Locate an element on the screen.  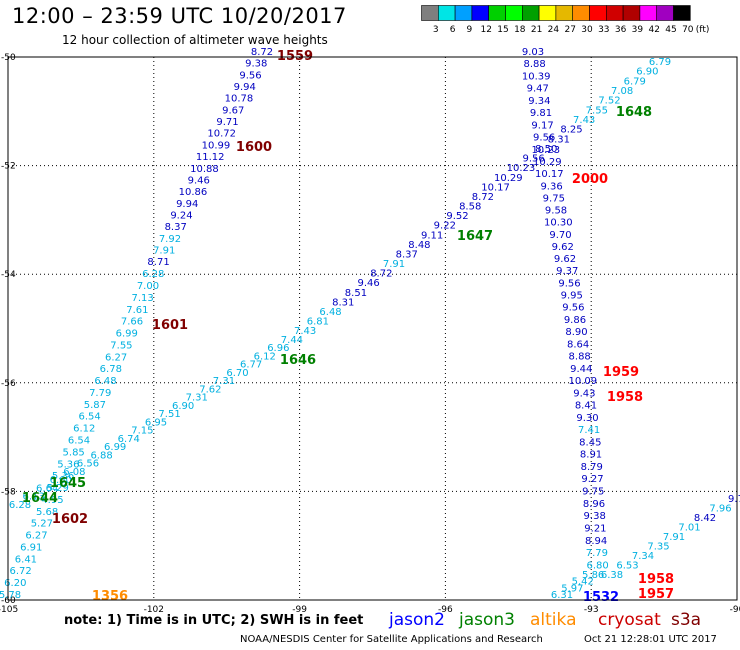
swh-value: 7.51 is located at coordinates (169, 414).